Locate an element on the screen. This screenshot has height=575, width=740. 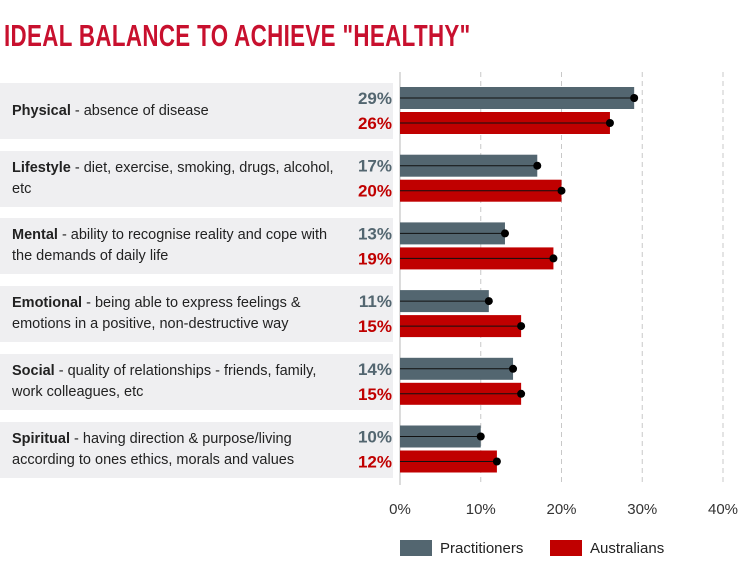
legend-australians: Australians is located at coordinates (607, 548).